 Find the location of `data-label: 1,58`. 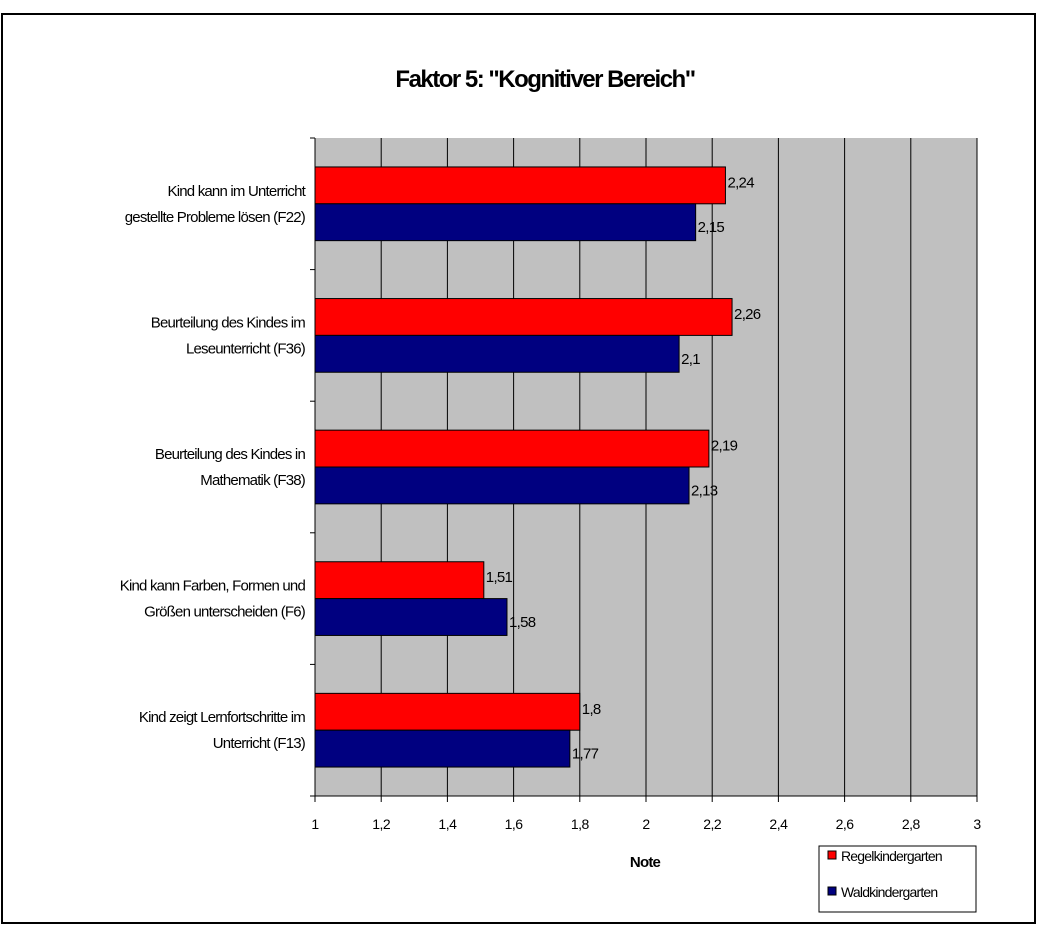

data-label: 1,58 is located at coordinates (522, 622).